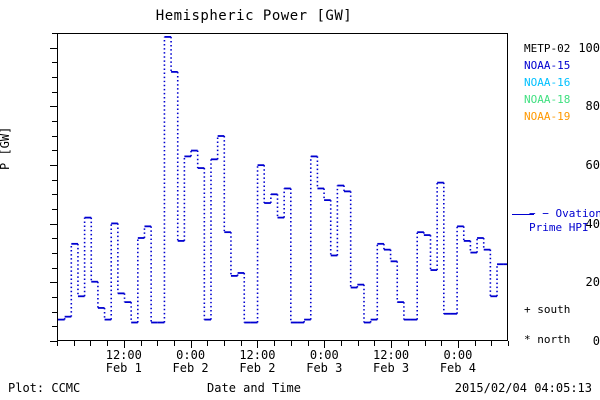 Image resolution: width=600 pixels, height=400 pixels. What do you see at coordinates (324, 361) in the screenshot?
I see `x-tick-label: 0:00 Feb 3` at bounding box center [324, 361].